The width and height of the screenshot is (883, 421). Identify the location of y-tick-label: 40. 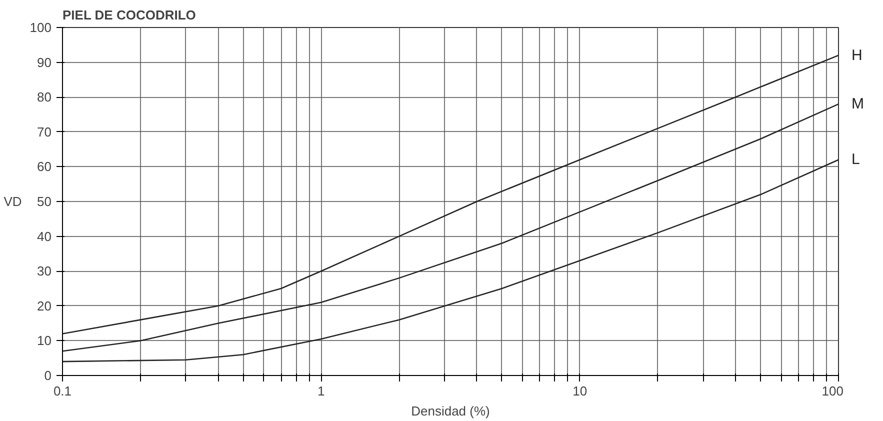
(44, 236).